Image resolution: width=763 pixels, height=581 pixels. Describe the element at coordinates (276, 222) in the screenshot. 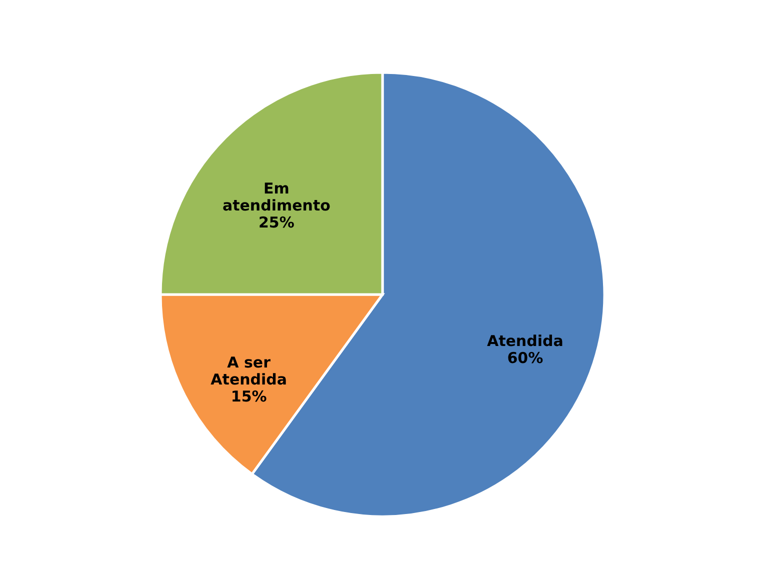

I see `data-label: 25%` at that location.